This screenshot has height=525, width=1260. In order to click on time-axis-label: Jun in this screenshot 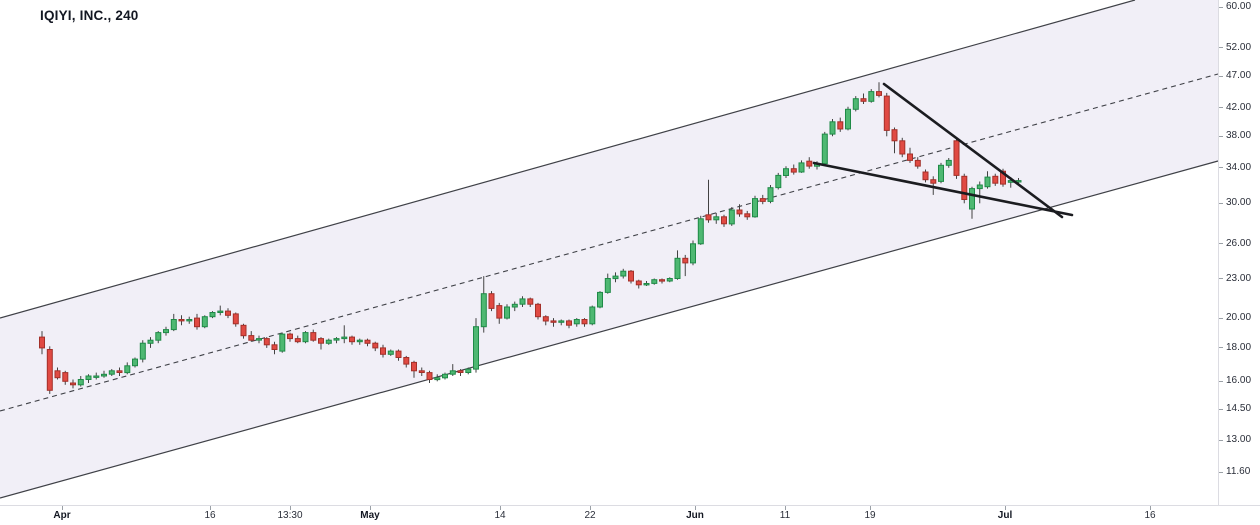, I will do `click(695, 515)`.